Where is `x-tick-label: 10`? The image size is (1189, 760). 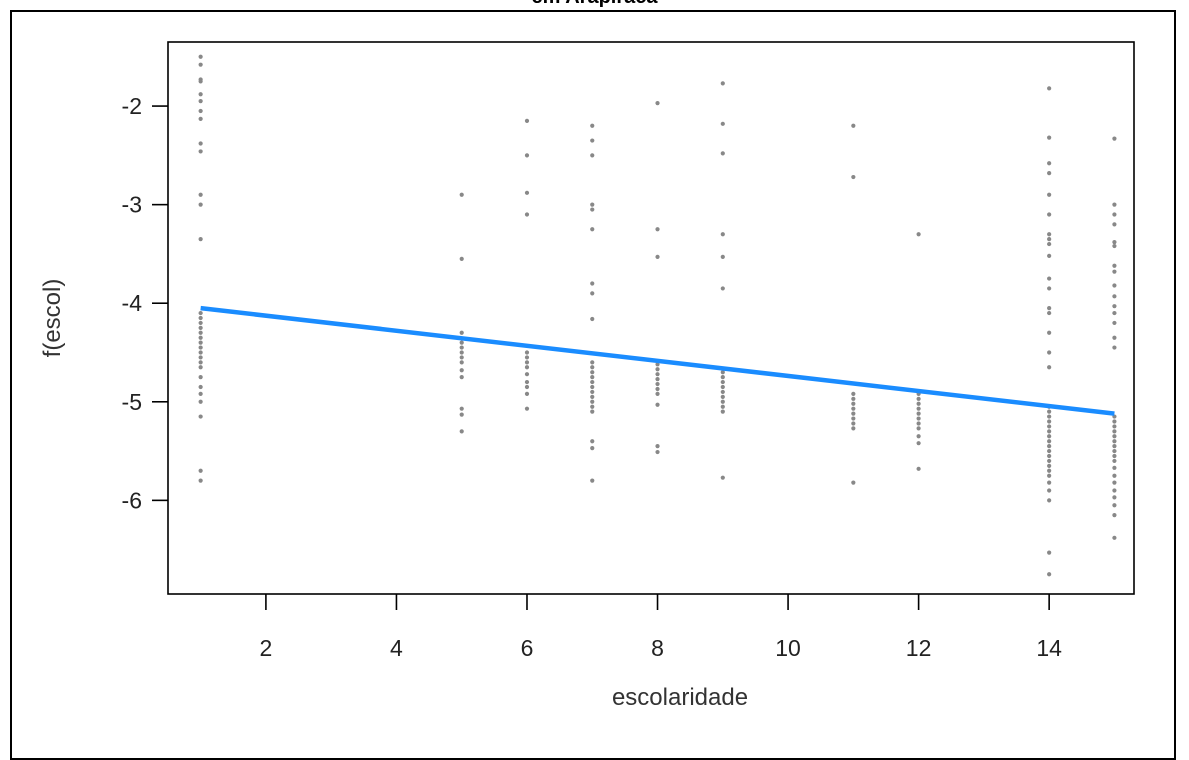 x-tick-label: 10 is located at coordinates (788, 648).